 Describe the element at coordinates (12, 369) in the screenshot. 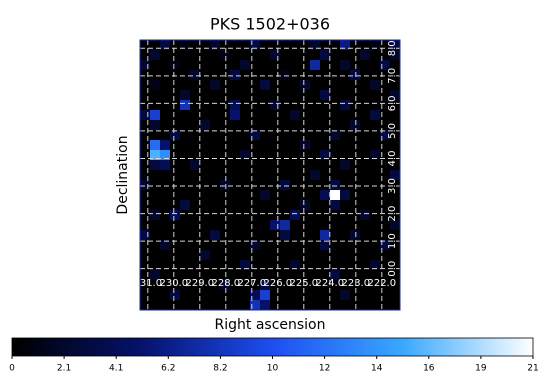

I see `colorbar-tick-label: 0` at that location.